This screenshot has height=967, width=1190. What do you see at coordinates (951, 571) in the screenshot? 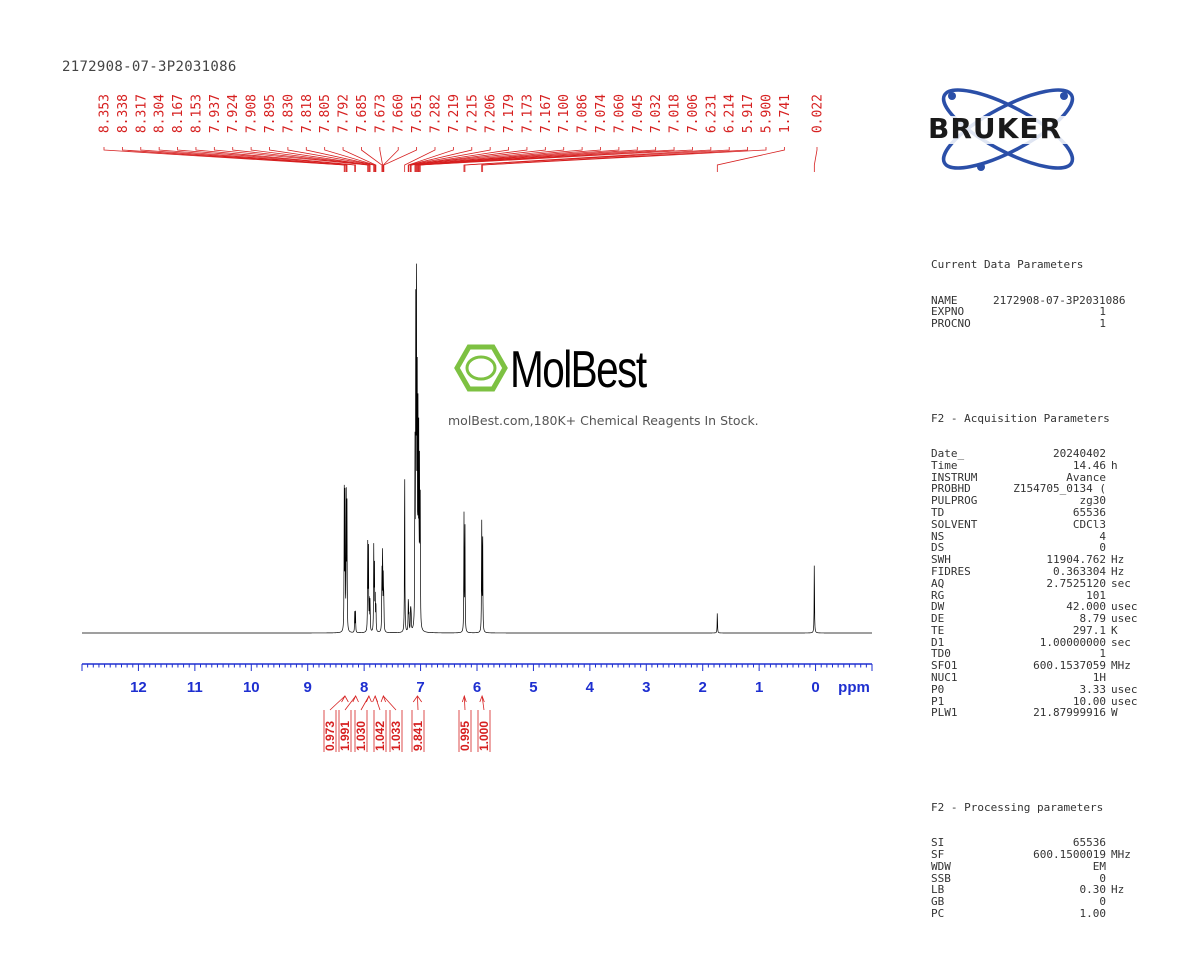
I see `param-key: FIDRES` at bounding box center [951, 571].